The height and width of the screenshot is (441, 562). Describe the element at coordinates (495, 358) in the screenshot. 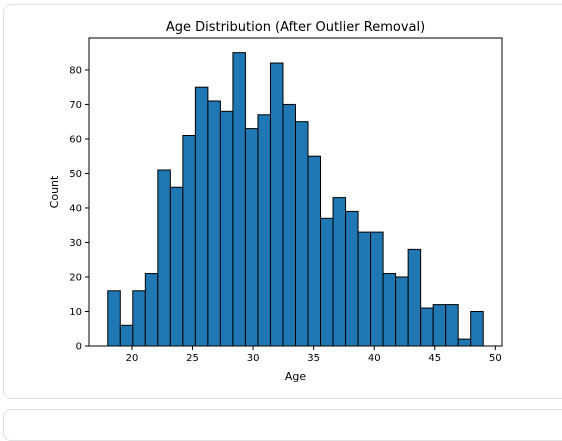

I see `x-tick-label: 50` at that location.